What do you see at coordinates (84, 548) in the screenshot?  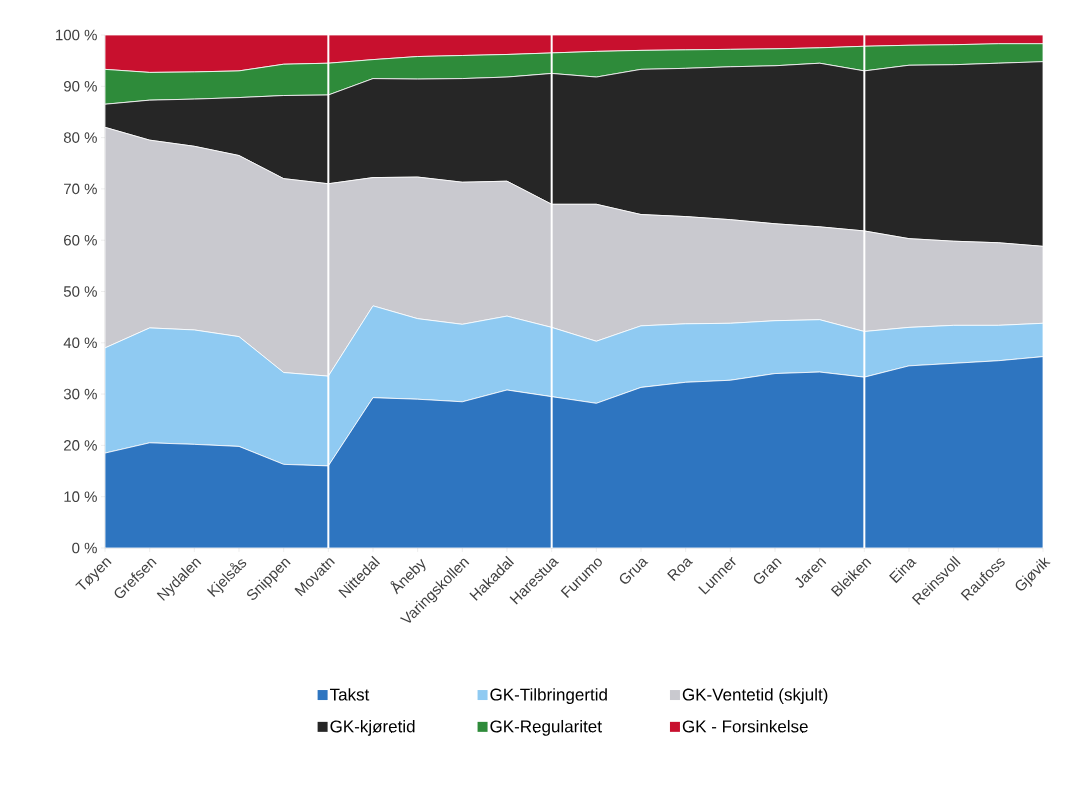 I see `y-tick-label: 0 %` at bounding box center [84, 548].